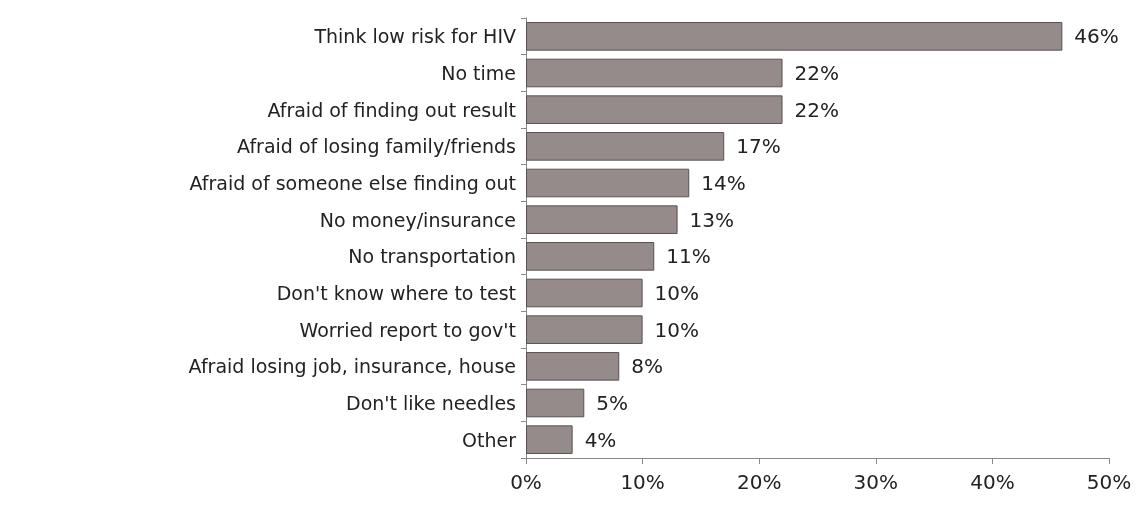  I want to click on x-tick-label: 30%, so click(876, 482).